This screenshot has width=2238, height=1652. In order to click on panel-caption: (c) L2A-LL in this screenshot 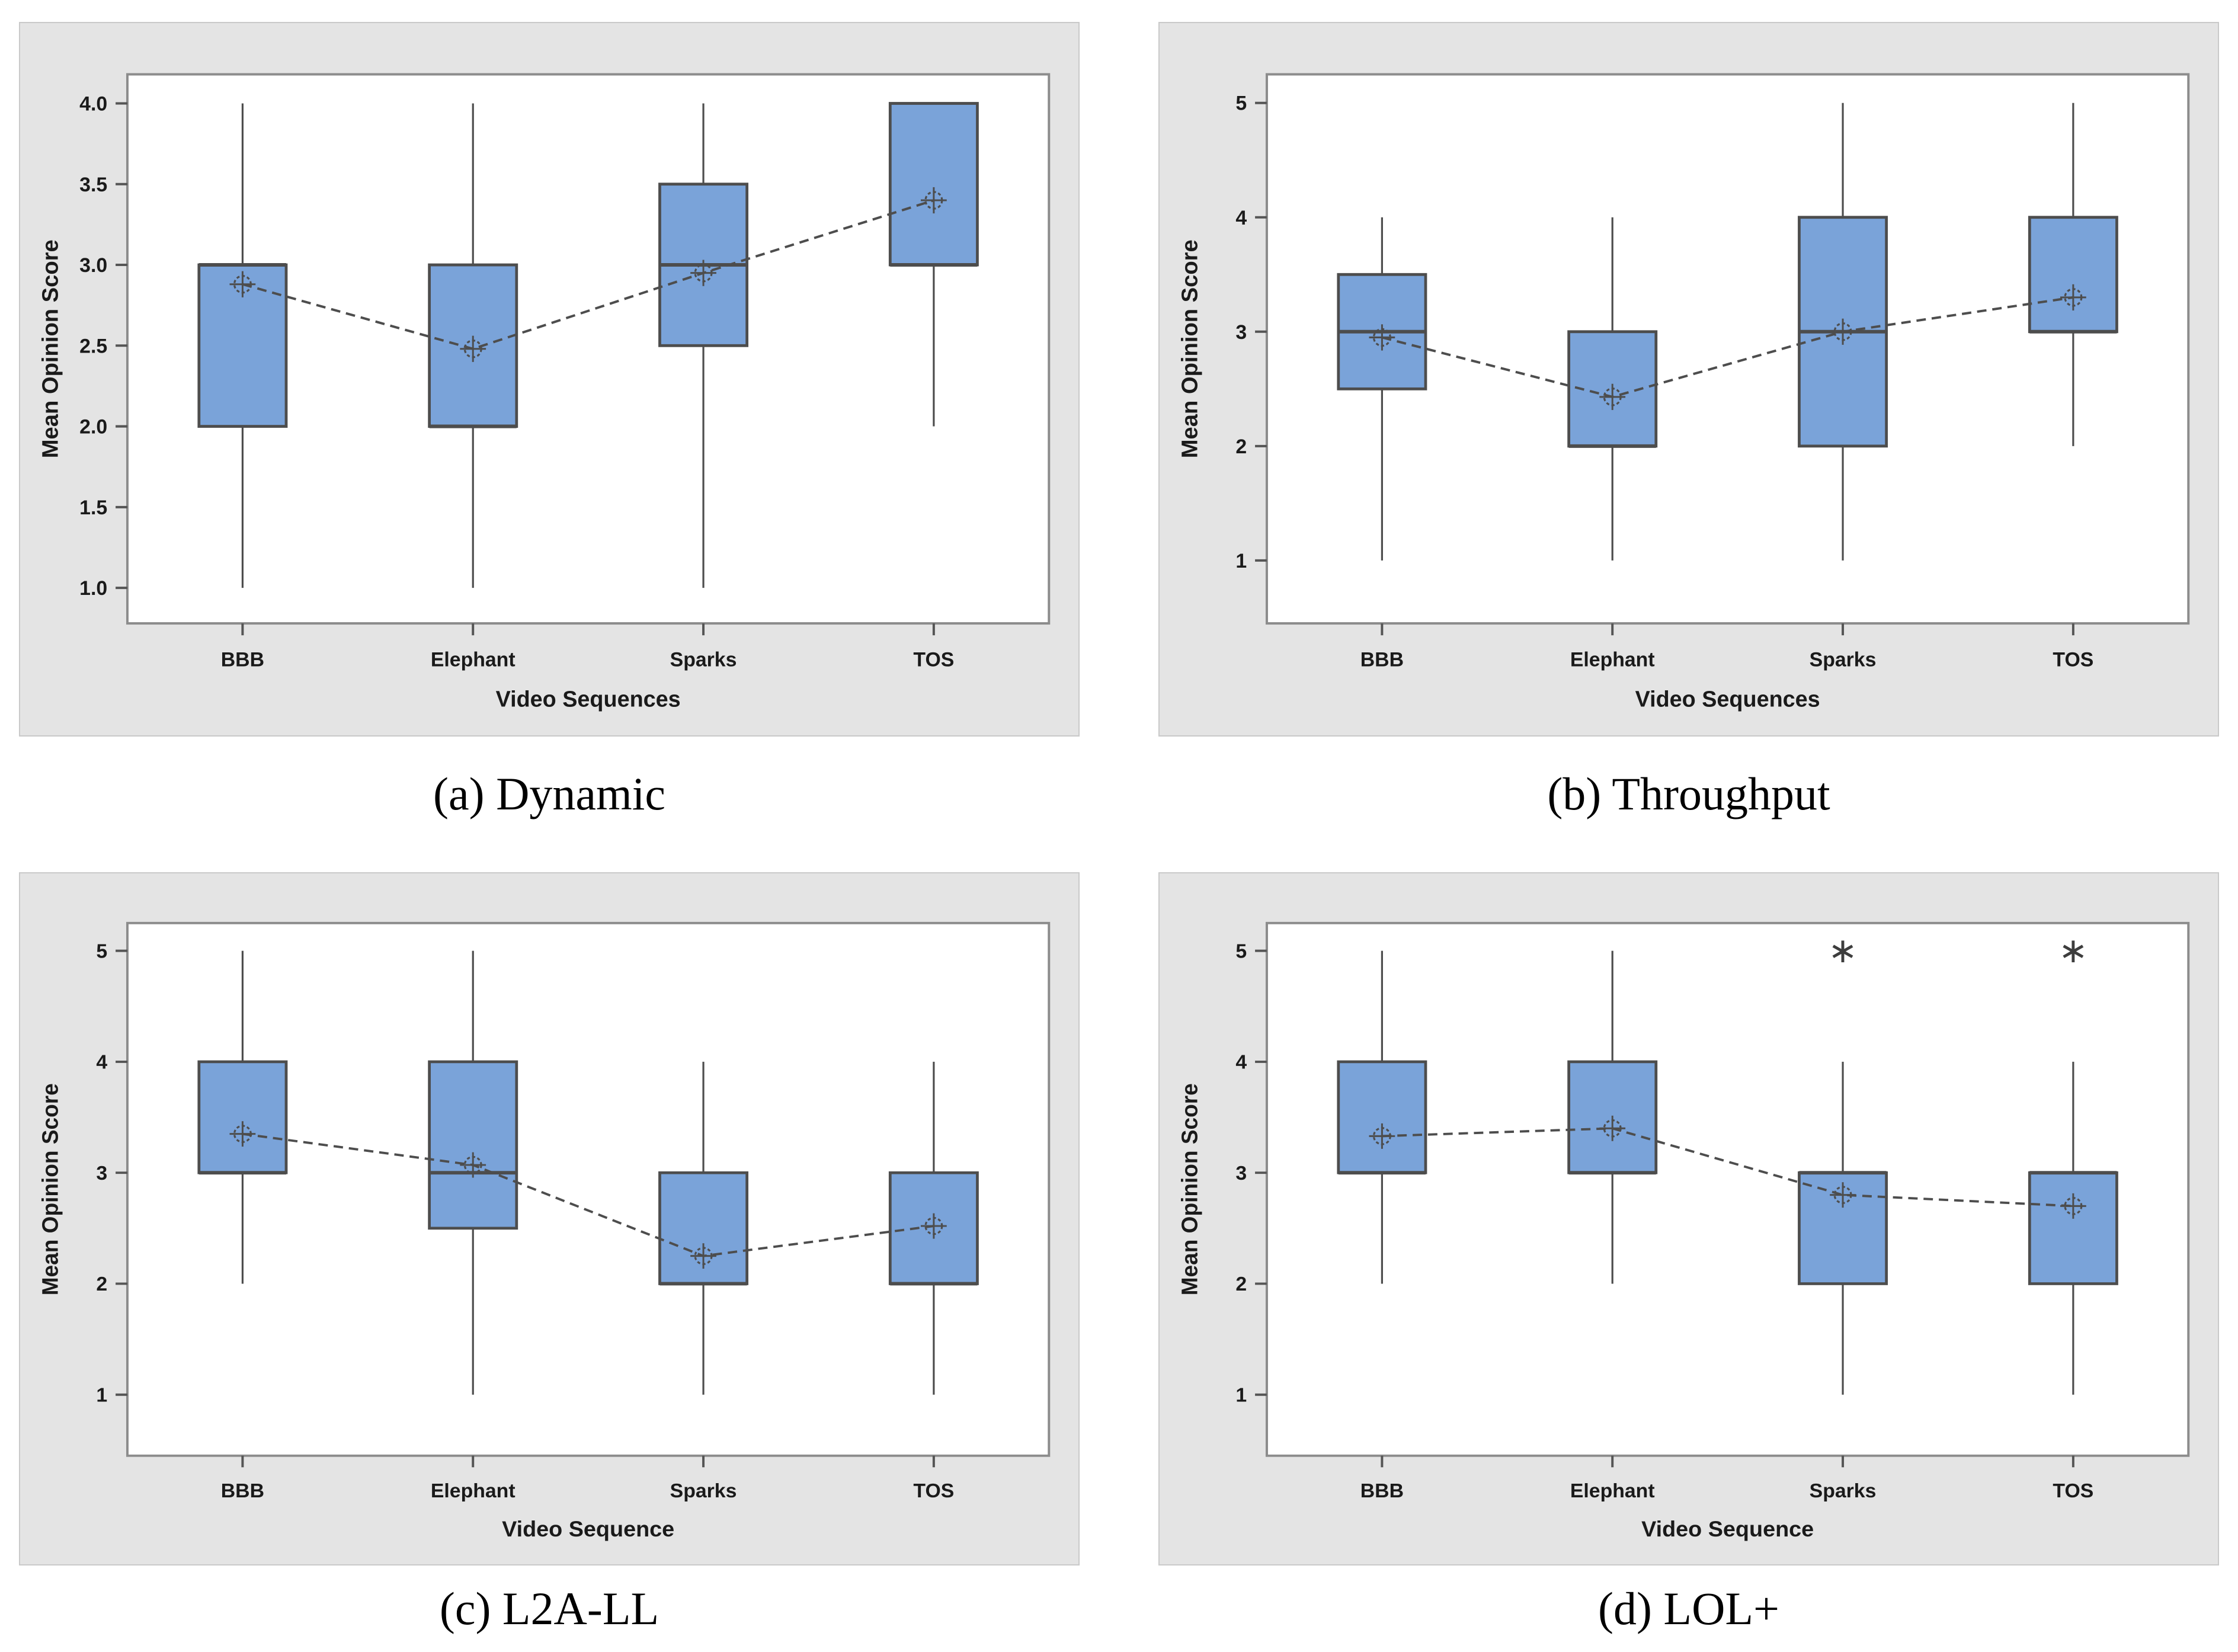, I will do `click(549, 1608)`.